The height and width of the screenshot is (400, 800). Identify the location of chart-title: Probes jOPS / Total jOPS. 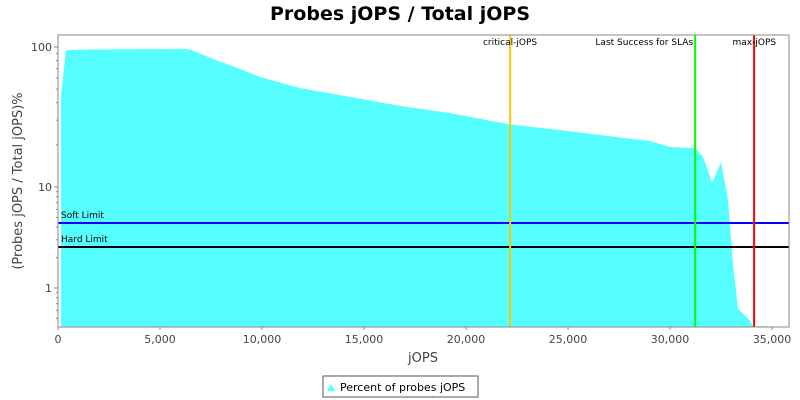
(400, 14).